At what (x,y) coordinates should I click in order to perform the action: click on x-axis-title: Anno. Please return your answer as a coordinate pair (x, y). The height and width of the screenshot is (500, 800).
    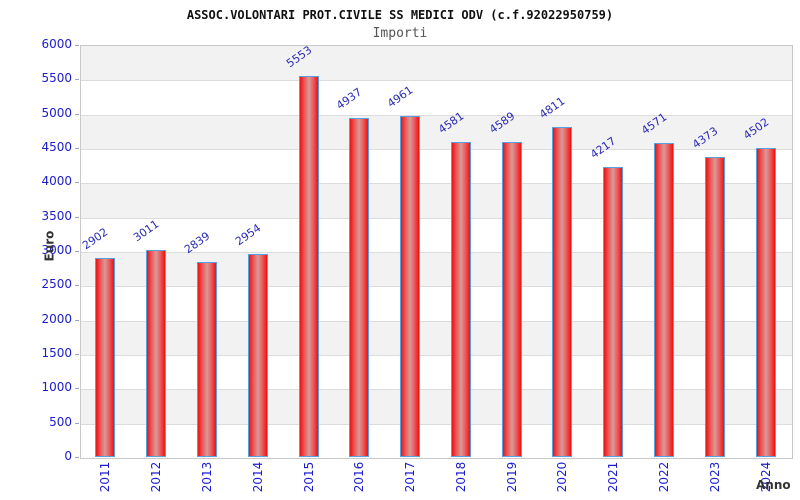
    Looking at the image, I should click on (773, 485).